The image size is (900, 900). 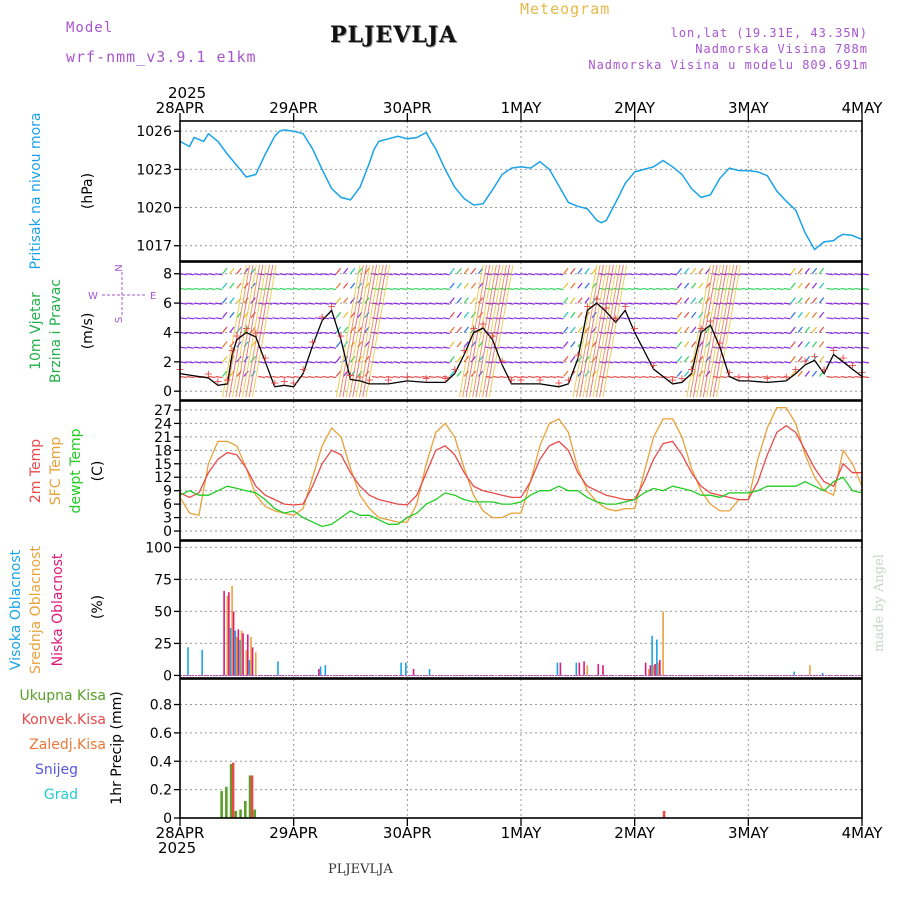 What do you see at coordinates (163, 465) in the screenshot?
I see `y-tick-label: 15` at bounding box center [163, 465].